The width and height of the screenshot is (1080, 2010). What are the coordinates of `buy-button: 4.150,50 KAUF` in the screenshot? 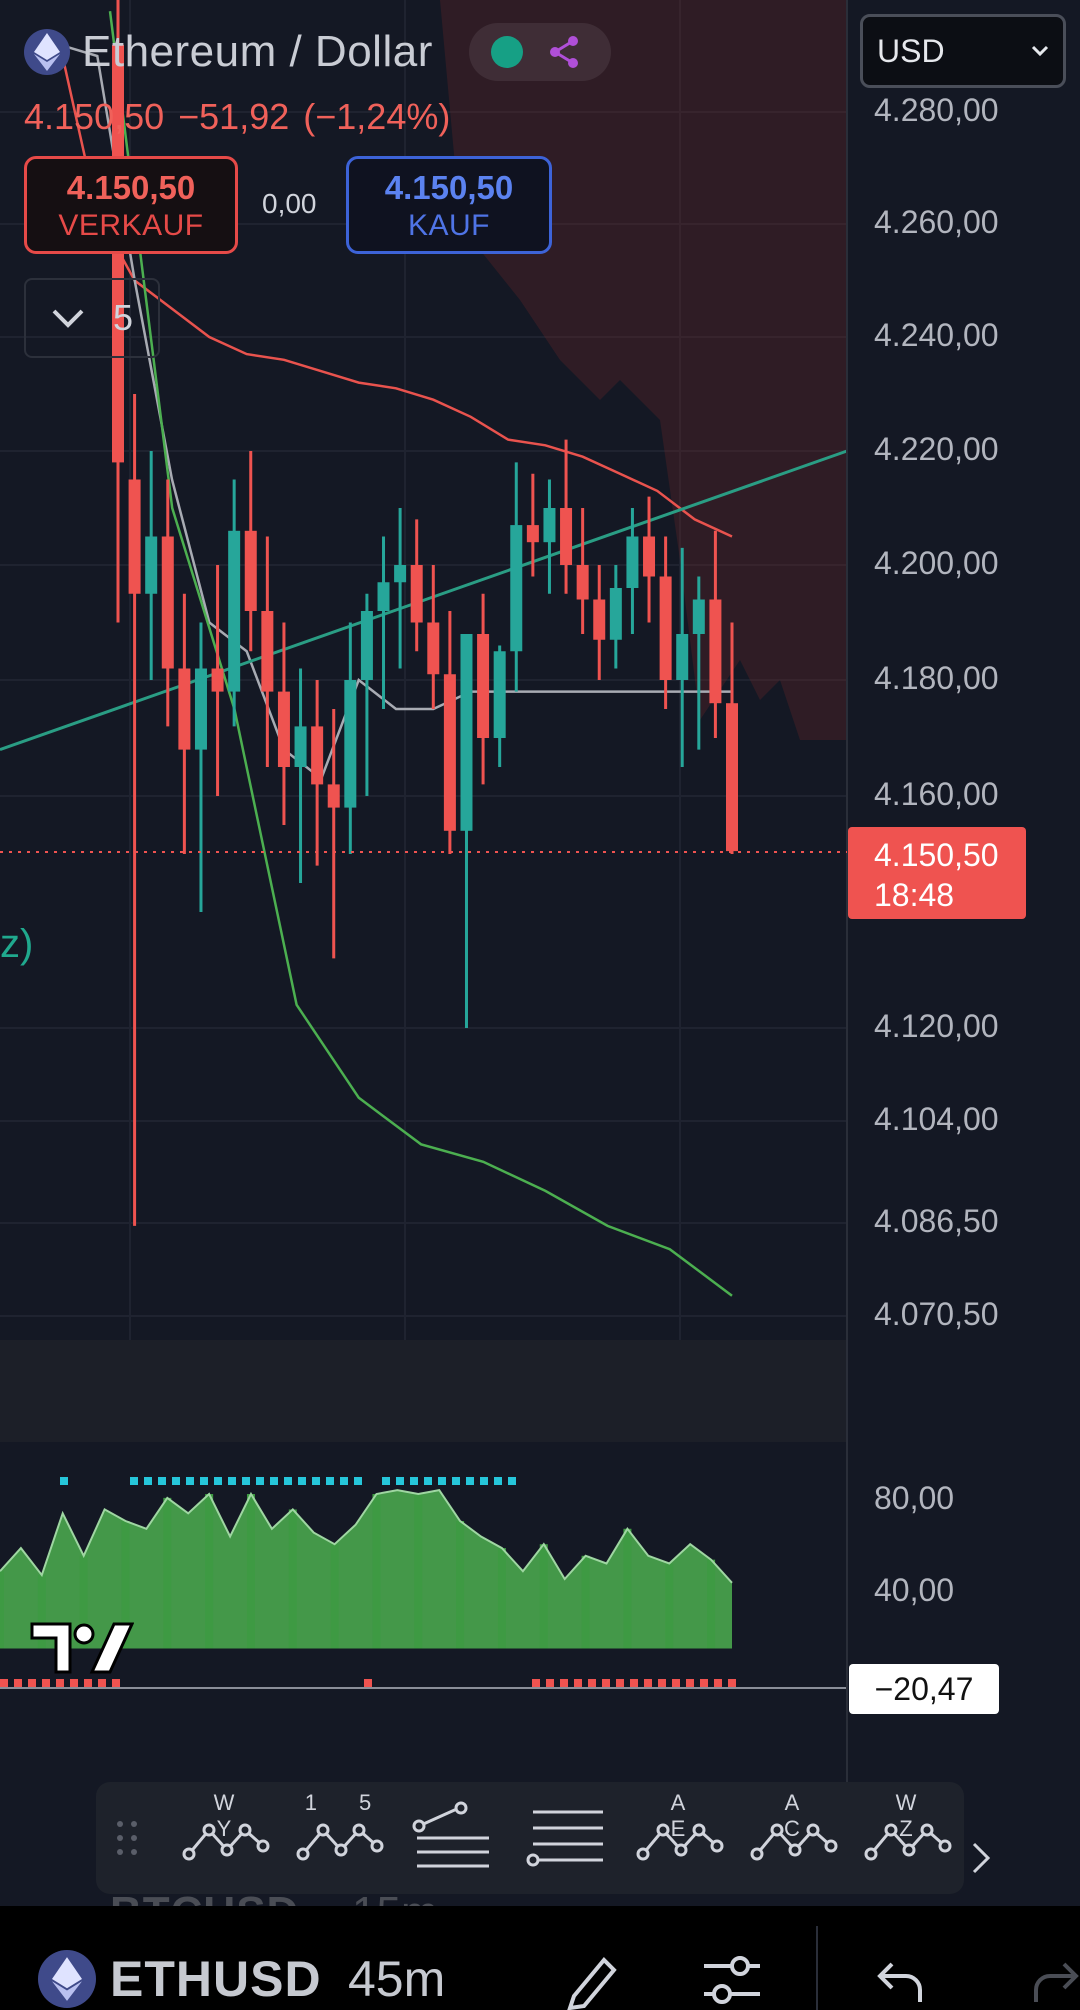 It's located at (449, 205).